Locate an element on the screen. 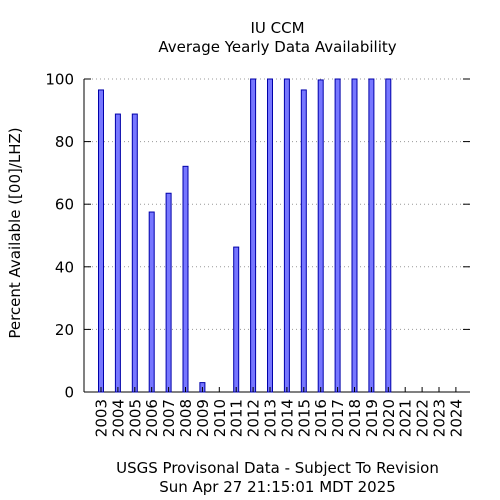  bar-2005 is located at coordinates (134, 253).